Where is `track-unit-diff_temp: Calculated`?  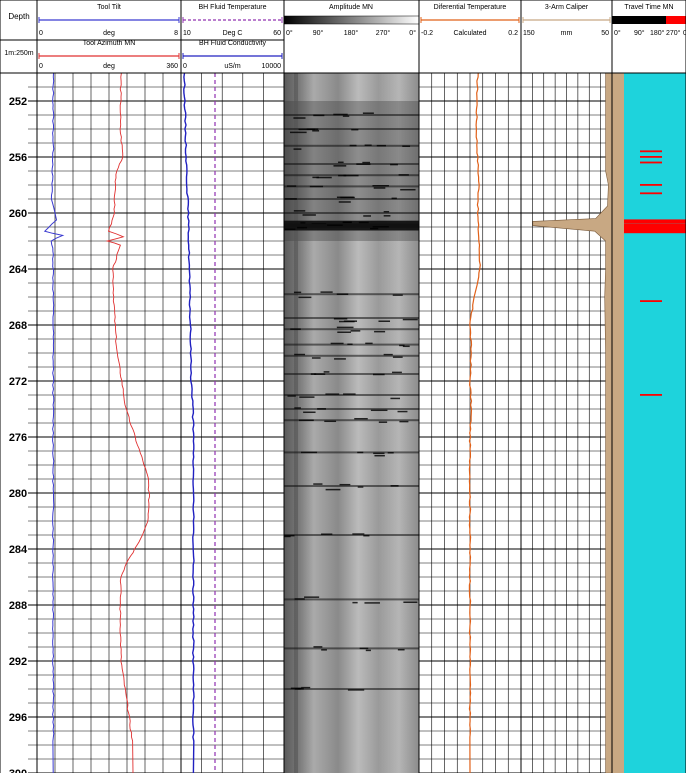
track-unit-diff_temp: Calculated is located at coordinates (469, 33).